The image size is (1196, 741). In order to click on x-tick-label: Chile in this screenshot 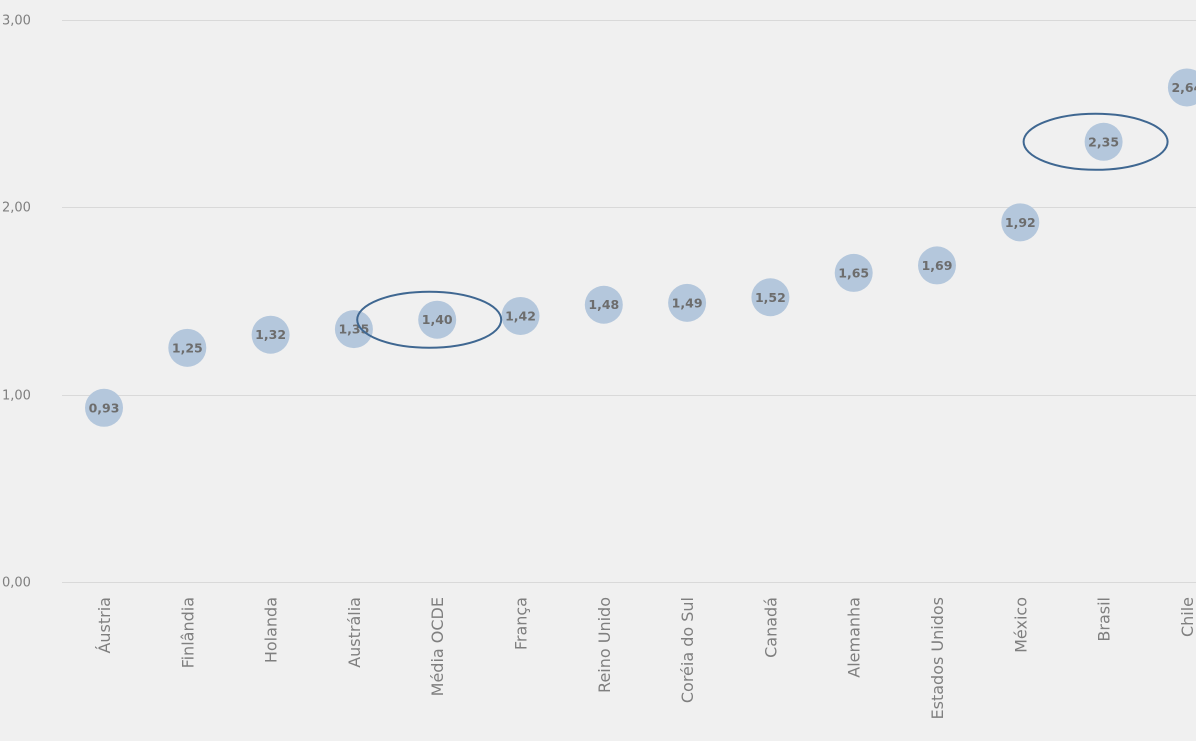, I will do `click(1187, 617)`.